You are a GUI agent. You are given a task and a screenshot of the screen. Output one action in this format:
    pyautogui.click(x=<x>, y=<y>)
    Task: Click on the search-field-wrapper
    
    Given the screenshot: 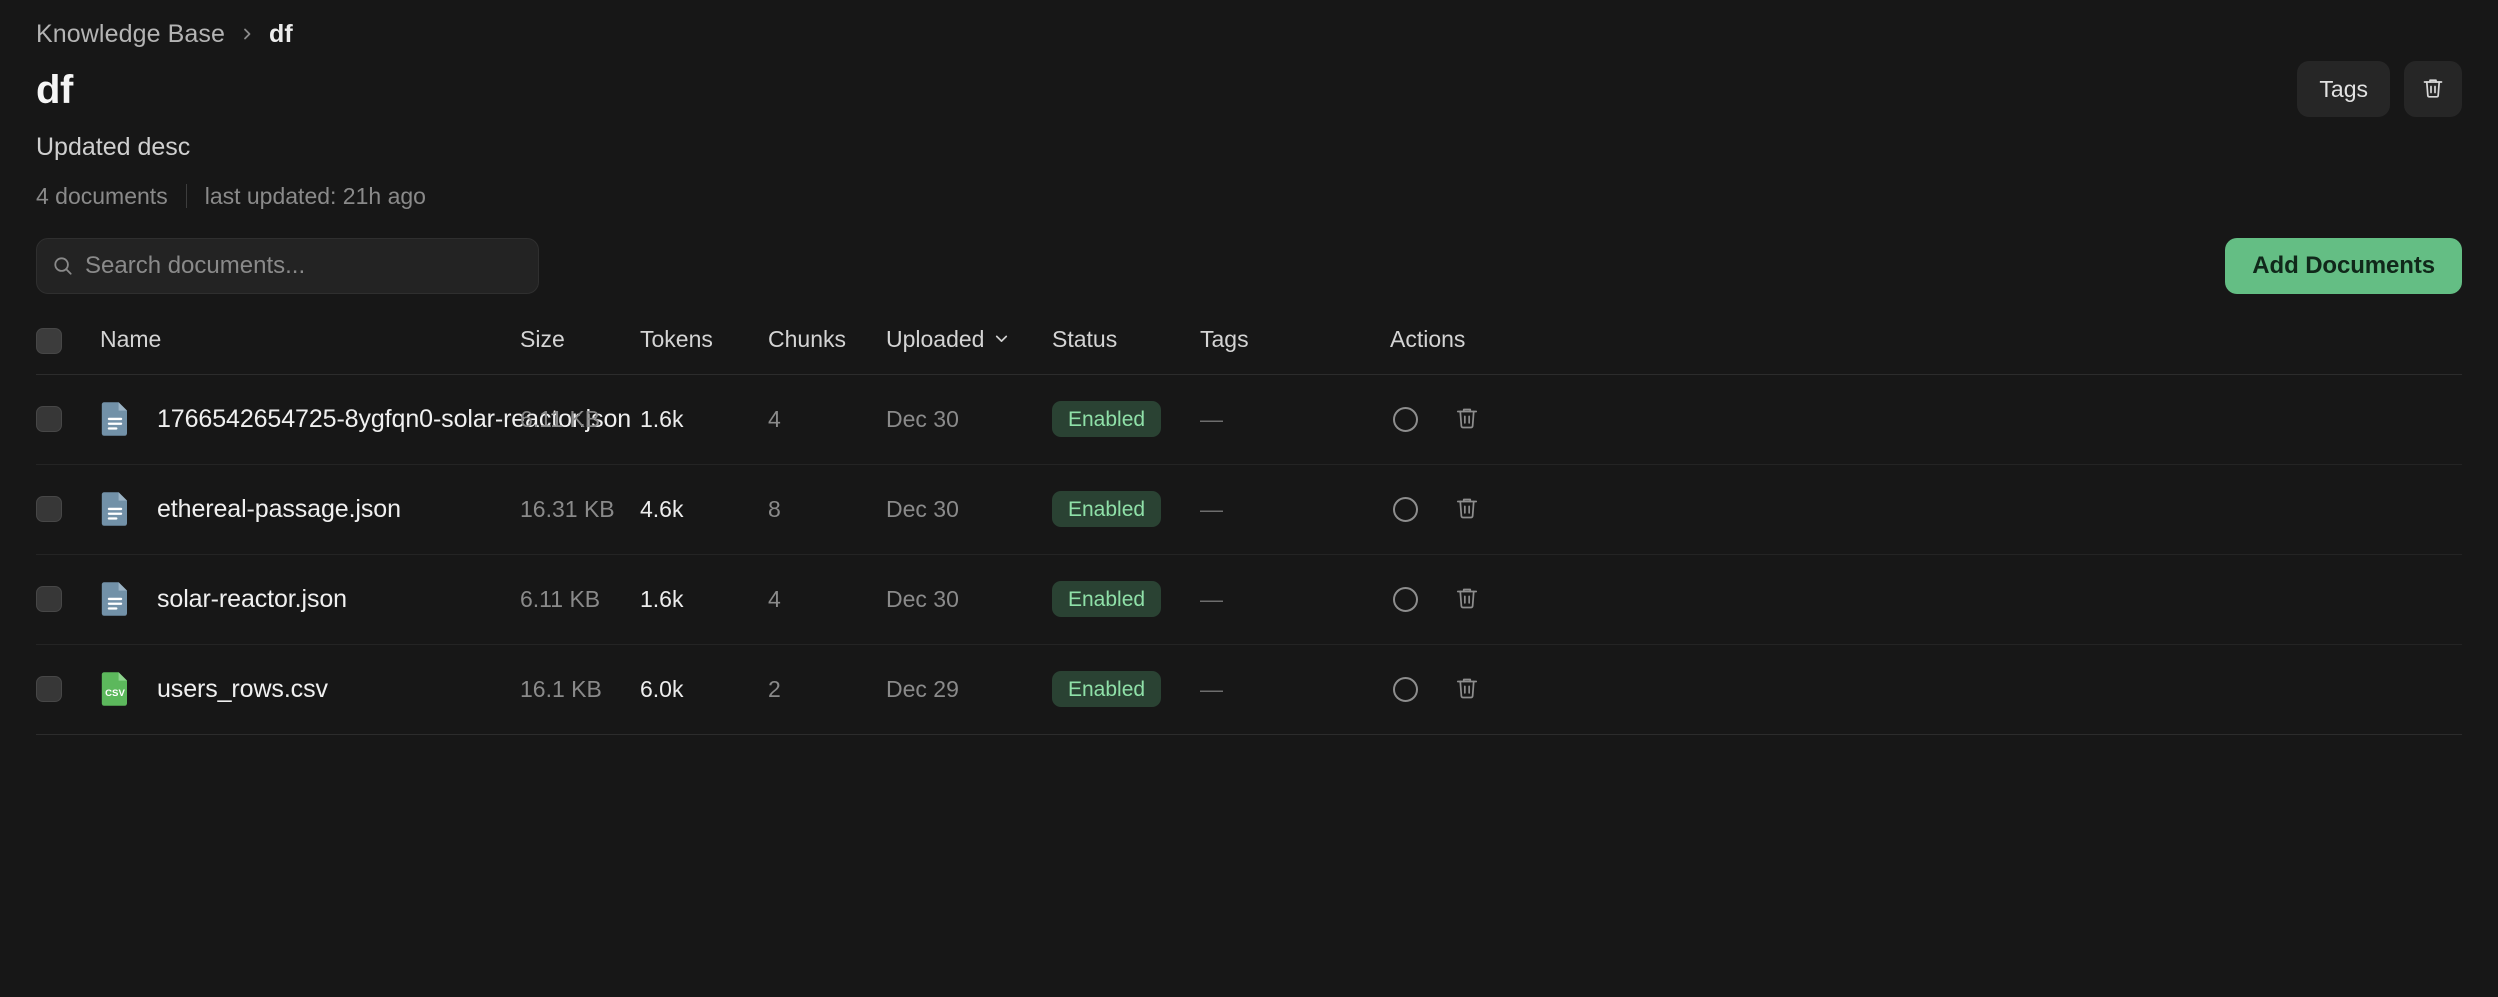 What is the action you would take?
    pyautogui.click(x=287, y=266)
    